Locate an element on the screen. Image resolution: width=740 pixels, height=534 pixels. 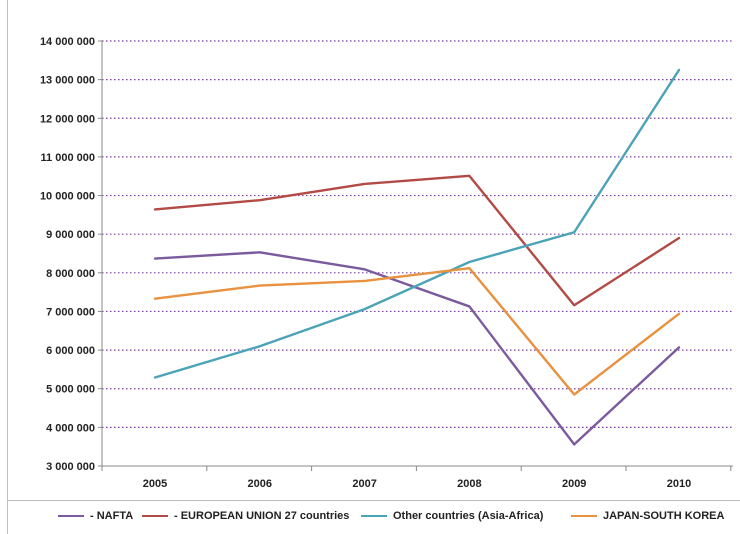
y-tick-label: 3 000 000 is located at coordinates (70, 467).